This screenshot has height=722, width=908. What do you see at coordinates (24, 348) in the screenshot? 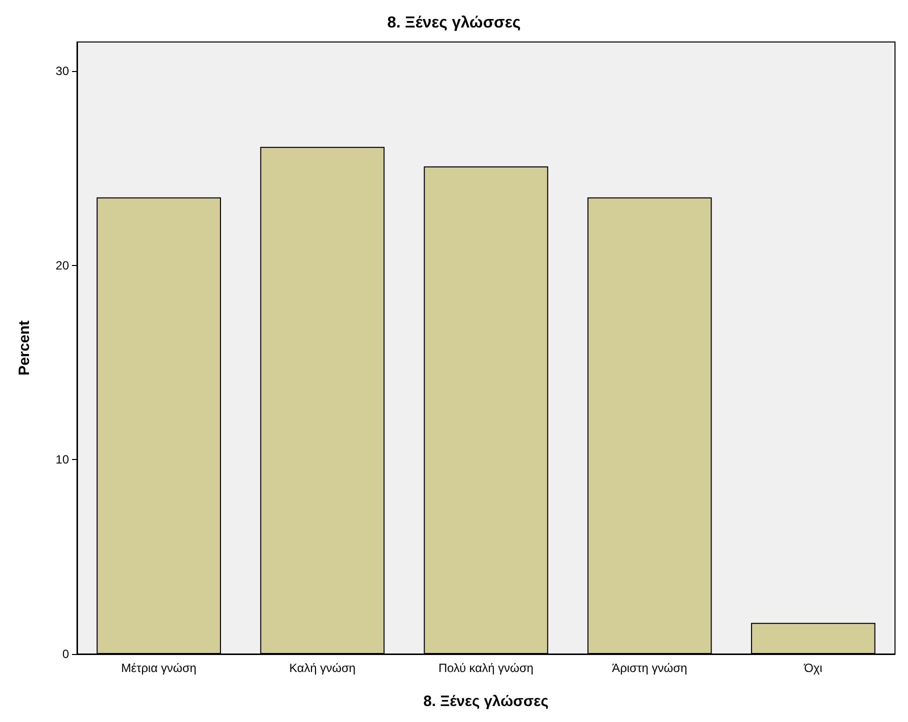
I see `y-axis-title: Percent` at bounding box center [24, 348].